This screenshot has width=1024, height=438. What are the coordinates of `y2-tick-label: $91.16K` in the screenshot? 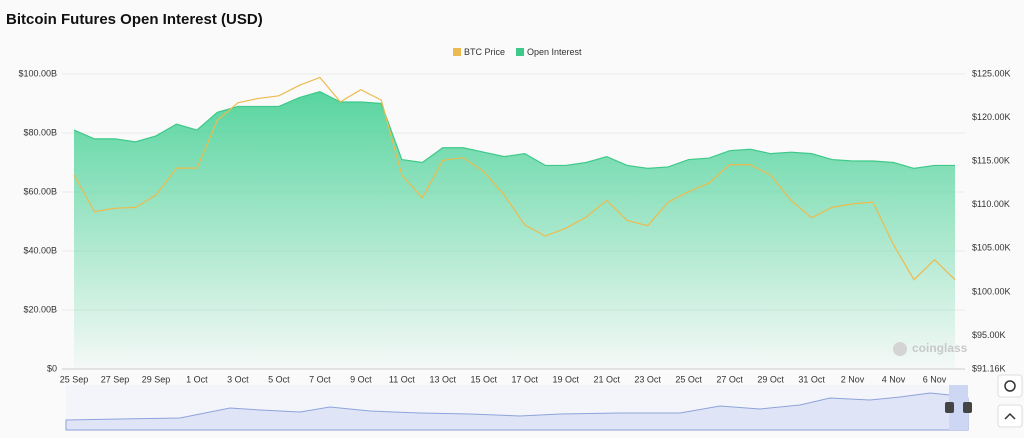 It's located at (989, 368).